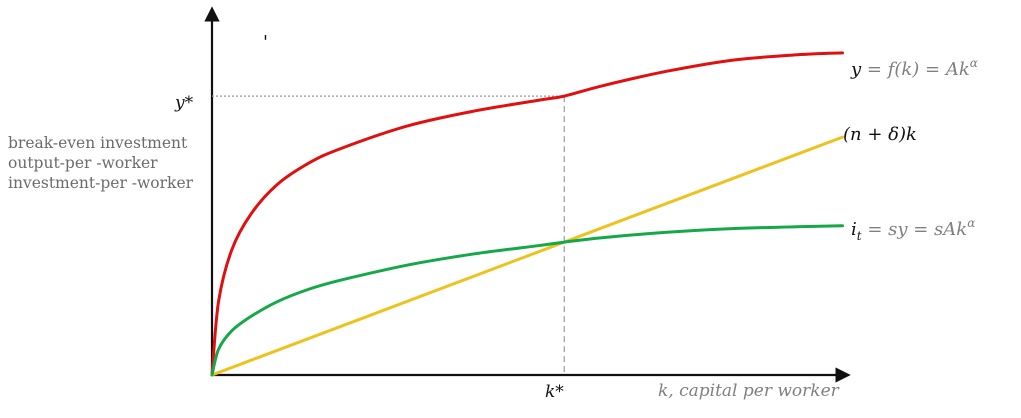 The image size is (1021, 418). What do you see at coordinates (101, 183) in the screenshot?
I see `y-axis-label-line-3: investment-per -worker` at bounding box center [101, 183].